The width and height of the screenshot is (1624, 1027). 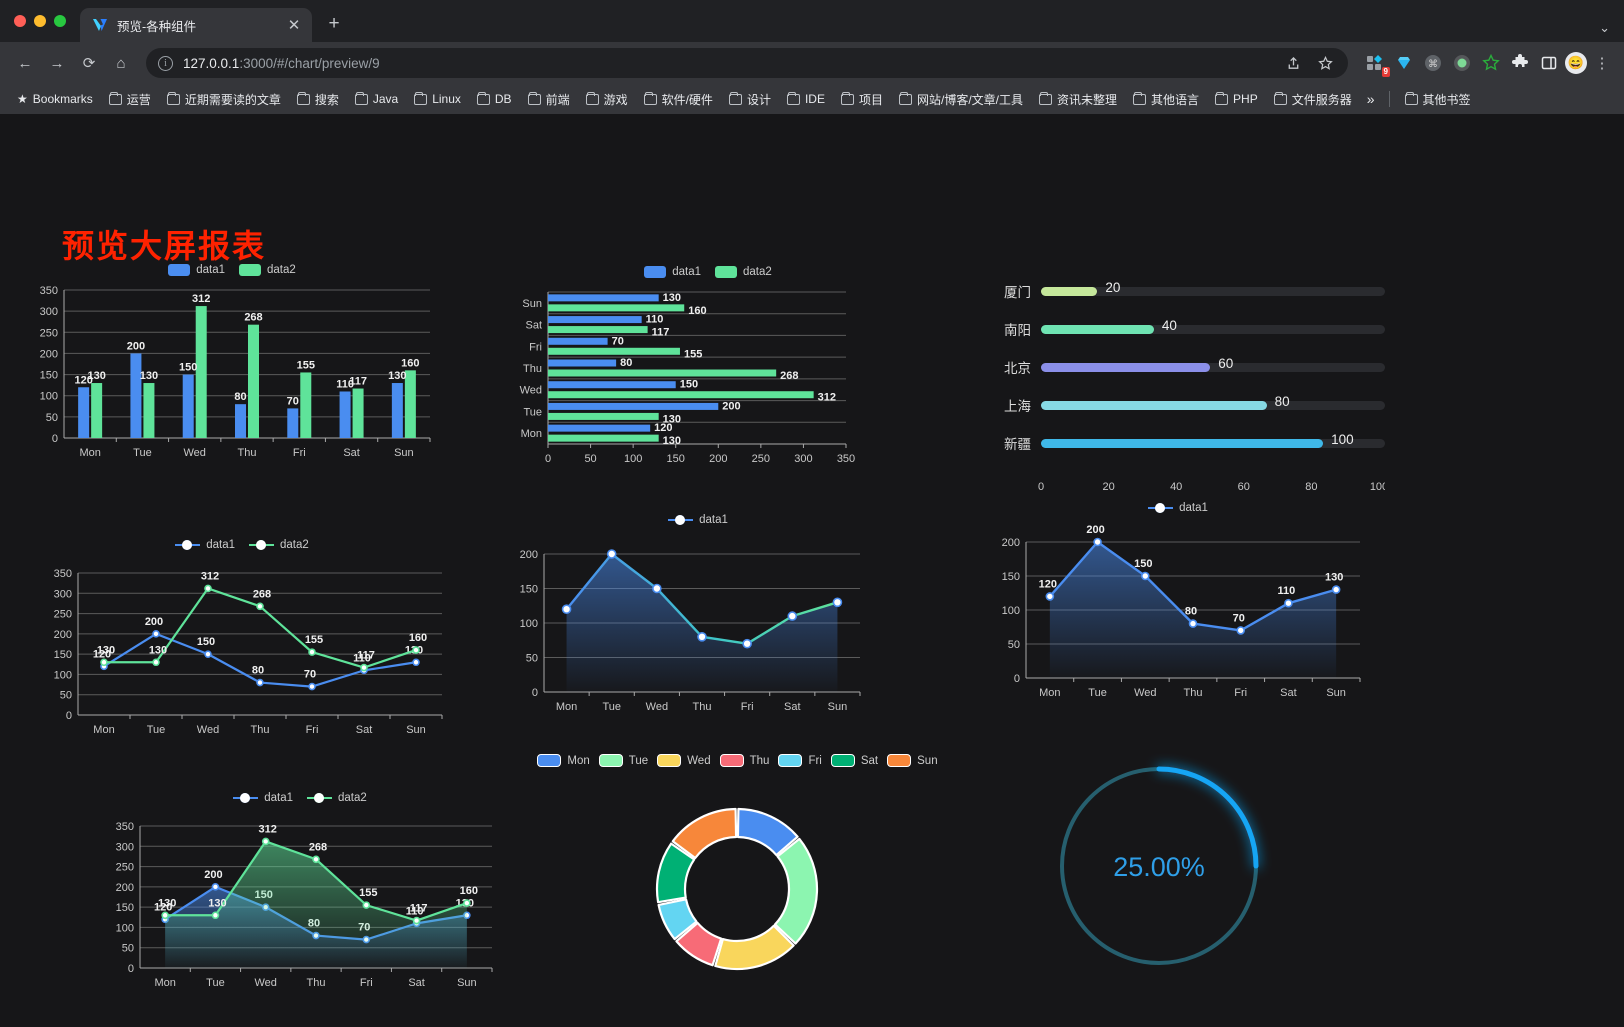 I want to click on bookmark-star-icon, so click(x=1325, y=63).